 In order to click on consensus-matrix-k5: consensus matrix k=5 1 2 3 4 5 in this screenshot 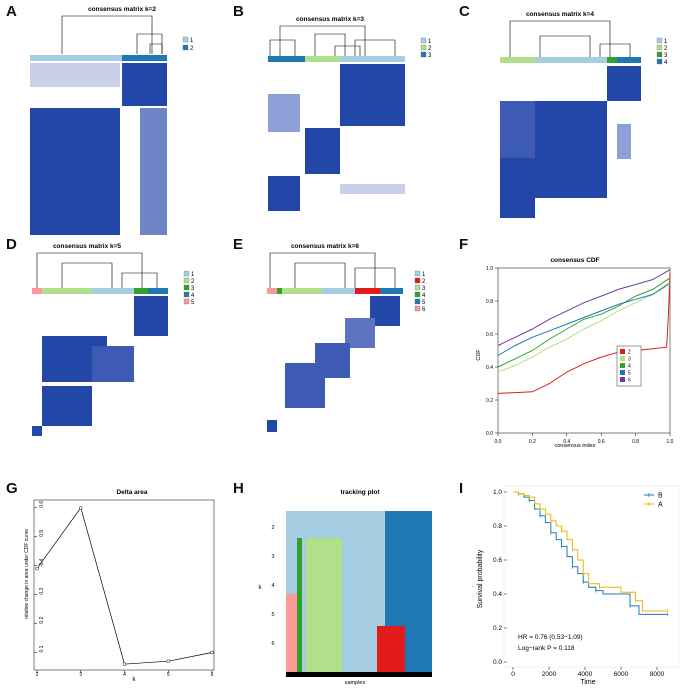, I will do `click(113, 339)`.